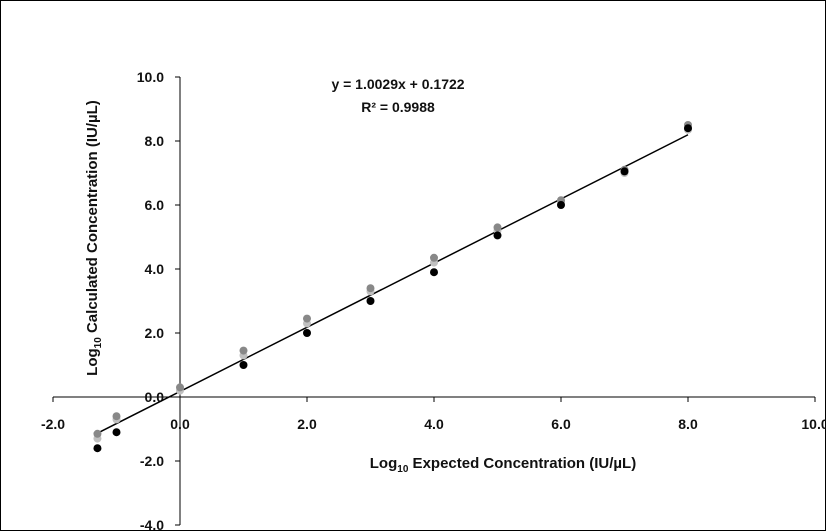 The width and height of the screenshot is (826, 531). I want to click on y-tick-label: 4.0, so click(155, 269).